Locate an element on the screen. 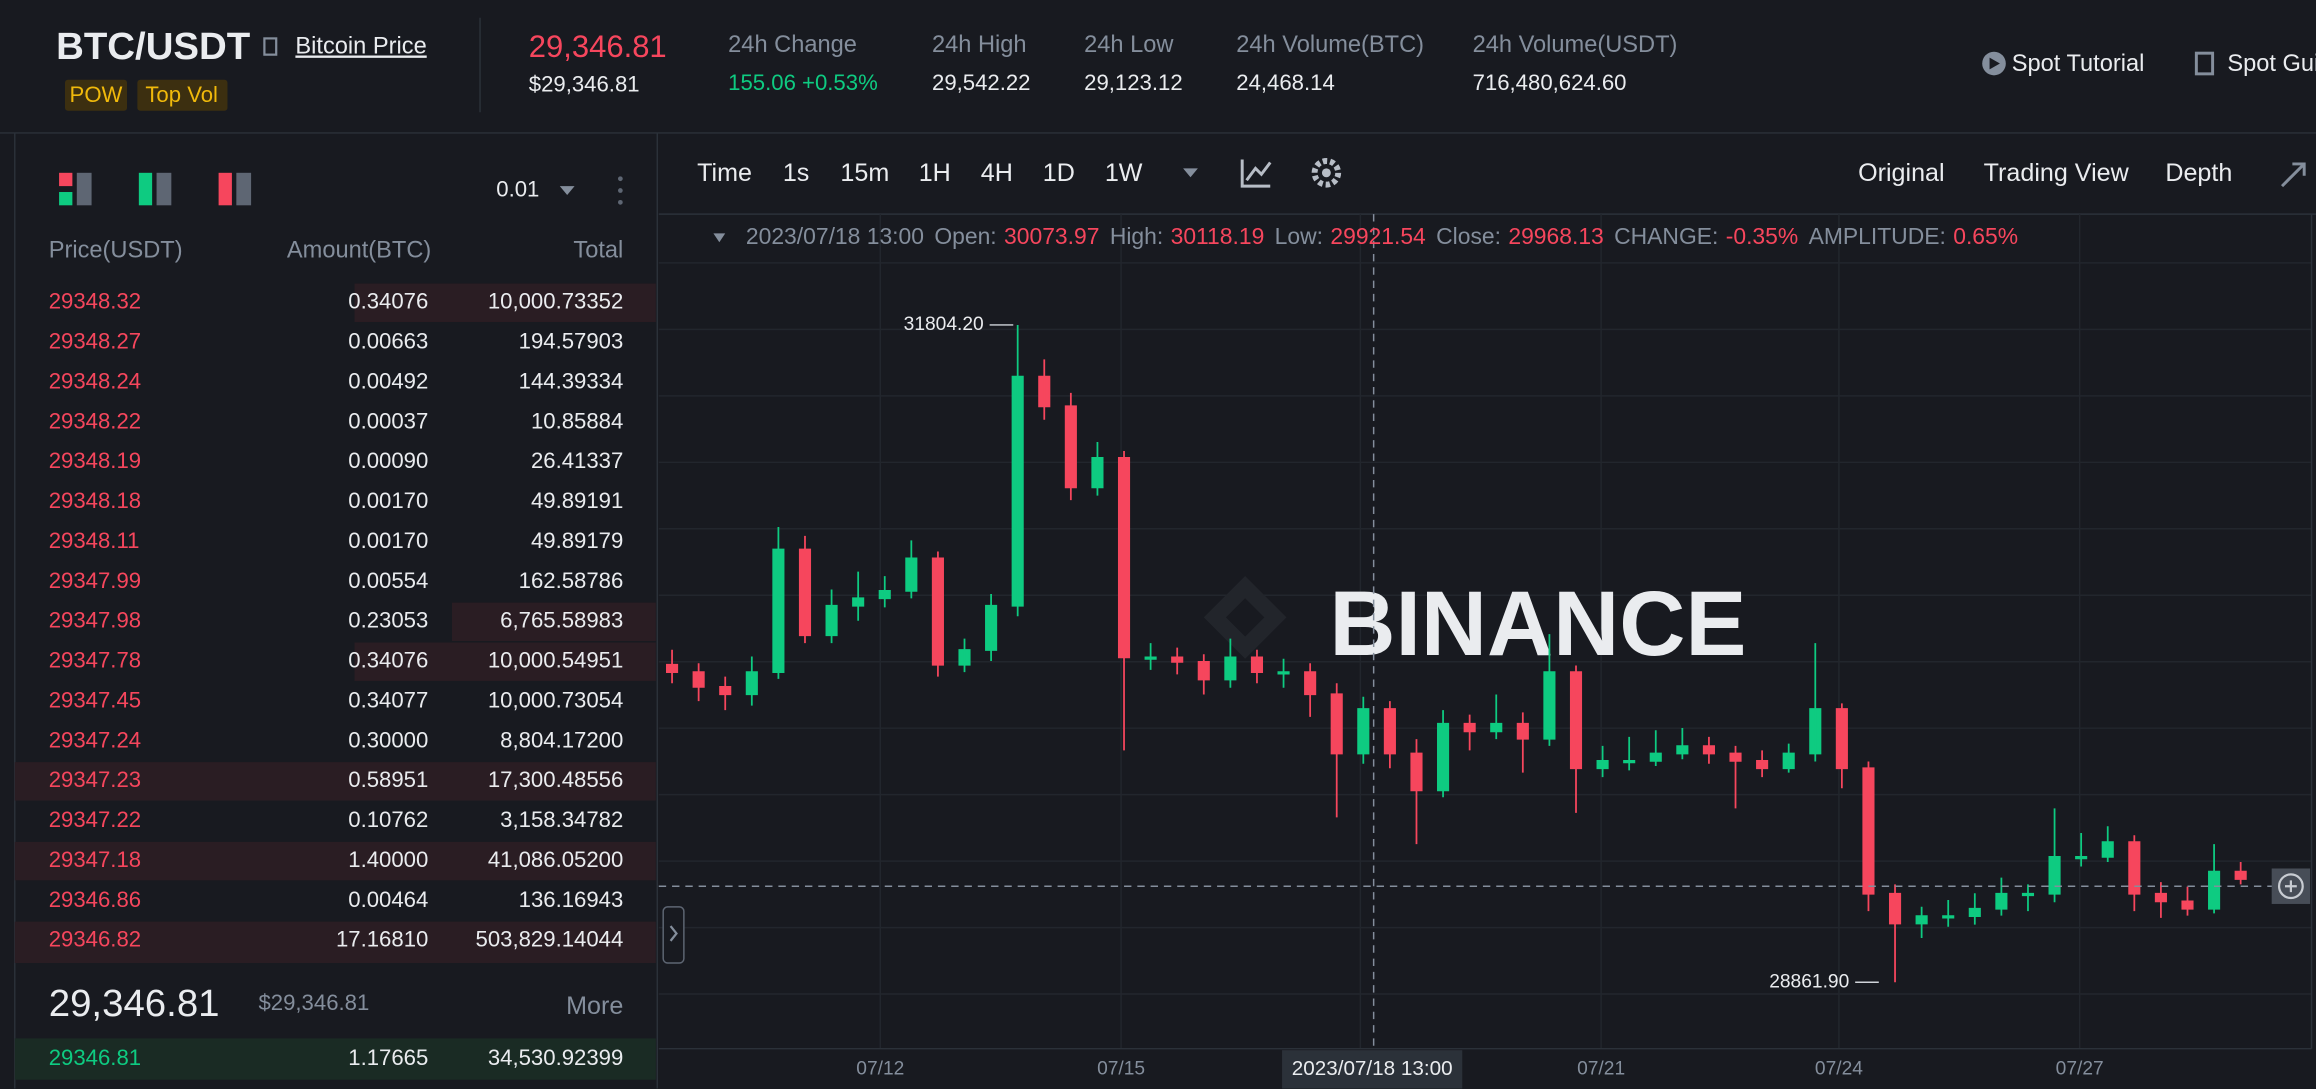 This screenshot has width=2316, height=1089. stat-label: 24h Low is located at coordinates (1129, 45).